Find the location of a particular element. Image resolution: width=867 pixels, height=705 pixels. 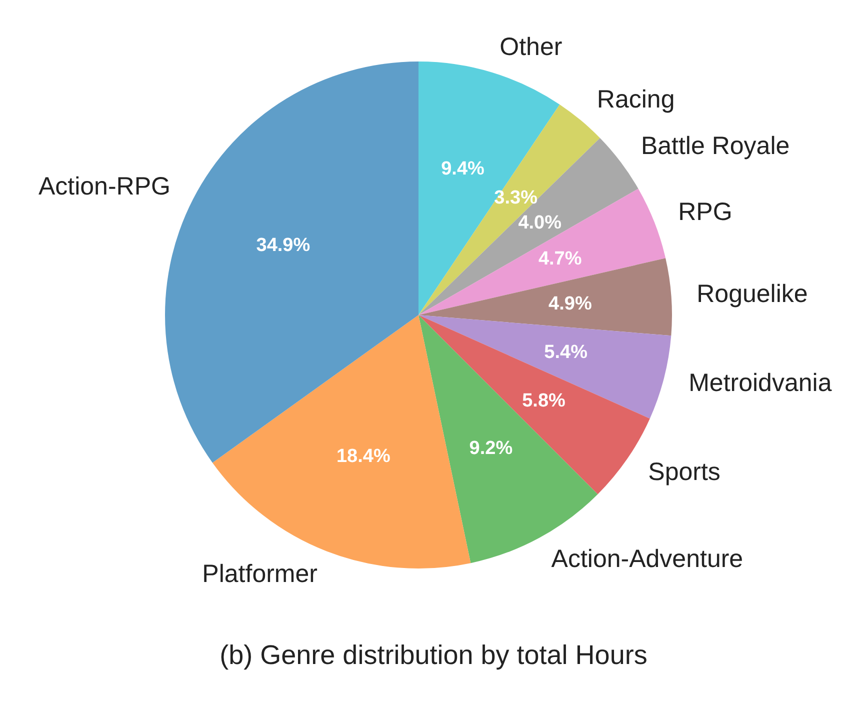

data-label: 9.2% is located at coordinates (491, 448).